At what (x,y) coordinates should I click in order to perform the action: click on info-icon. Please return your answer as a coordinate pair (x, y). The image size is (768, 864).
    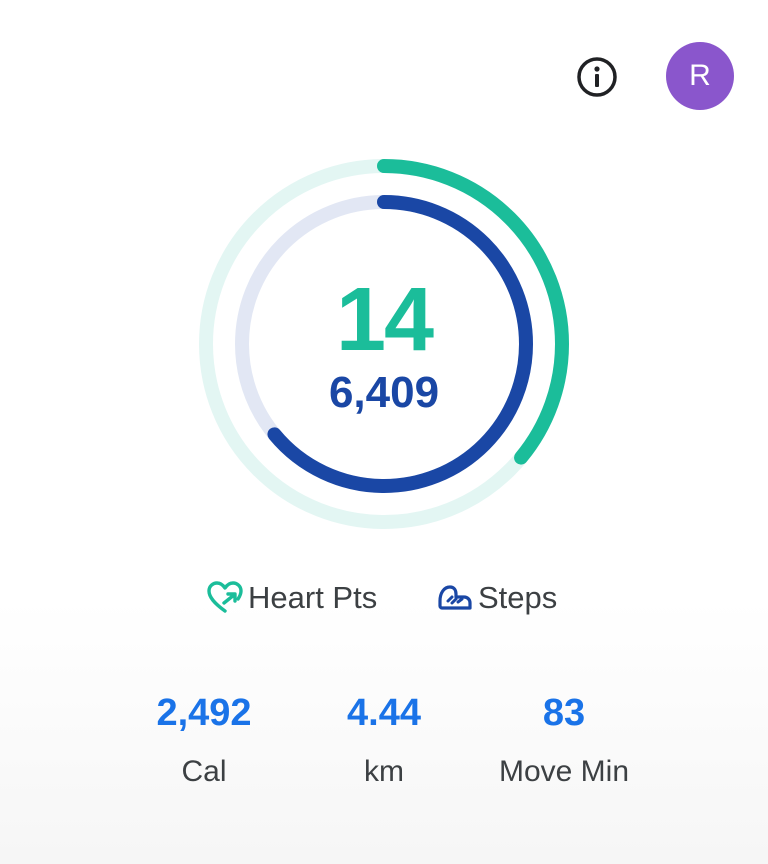
    Looking at the image, I should click on (597, 77).